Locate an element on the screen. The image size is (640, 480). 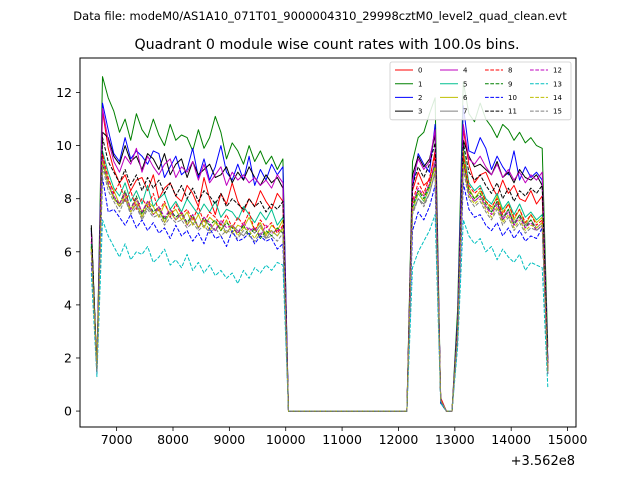
legend-label-9: 9 is located at coordinates (510, 84).